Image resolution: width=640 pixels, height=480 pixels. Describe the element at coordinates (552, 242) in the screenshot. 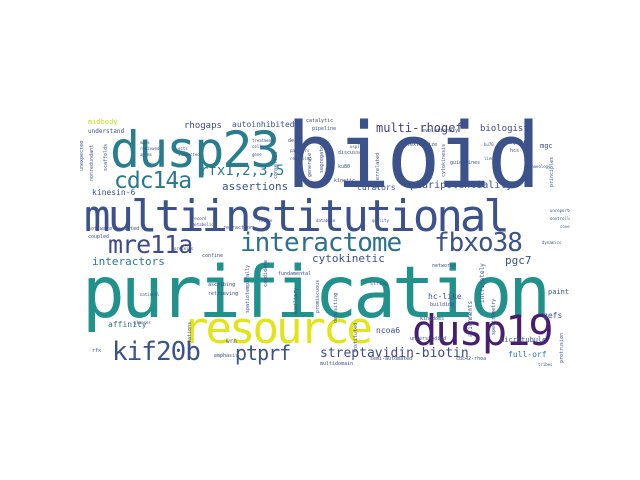

I see `word-future: dynamics` at that location.